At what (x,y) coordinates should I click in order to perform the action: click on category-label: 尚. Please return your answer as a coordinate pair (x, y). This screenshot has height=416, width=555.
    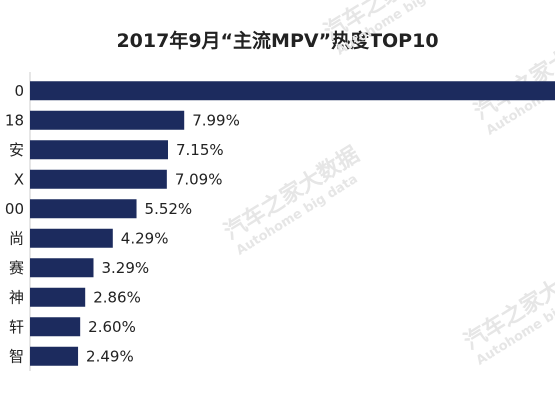
    Looking at the image, I should click on (16, 238).